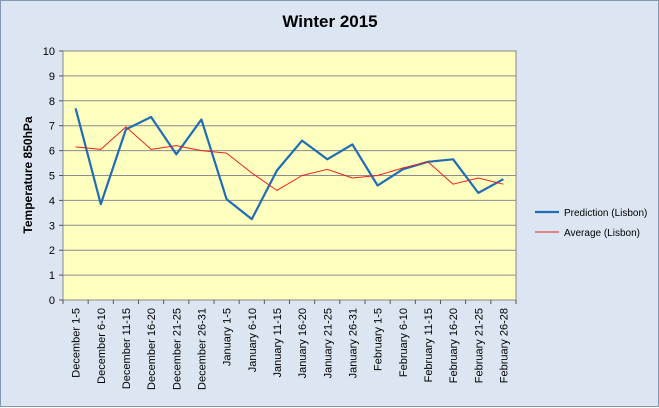 Image resolution: width=659 pixels, height=408 pixels. What do you see at coordinates (52, 251) in the screenshot?
I see `y-tick-label: 2` at bounding box center [52, 251].